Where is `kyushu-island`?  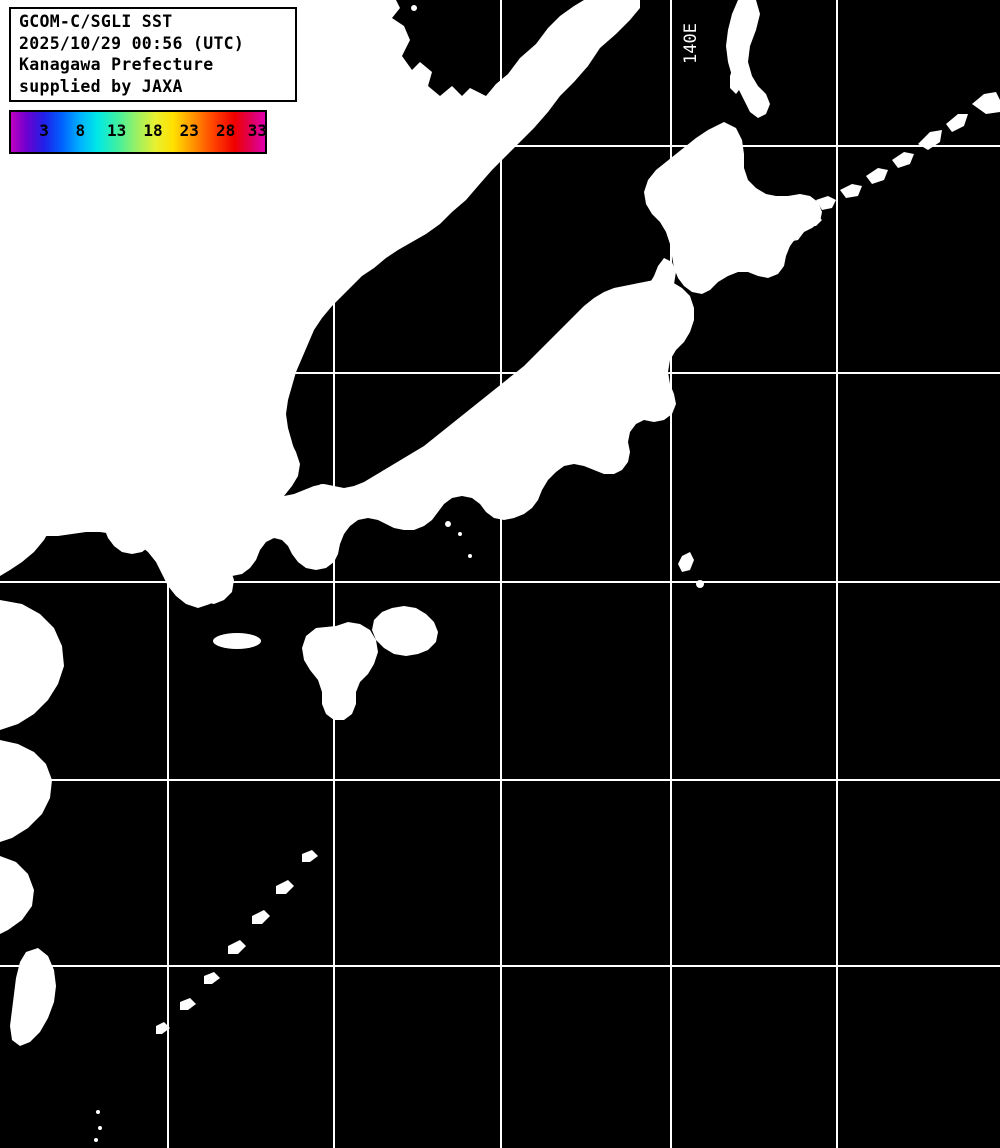
kyushu-island is located at coordinates (340, 671).